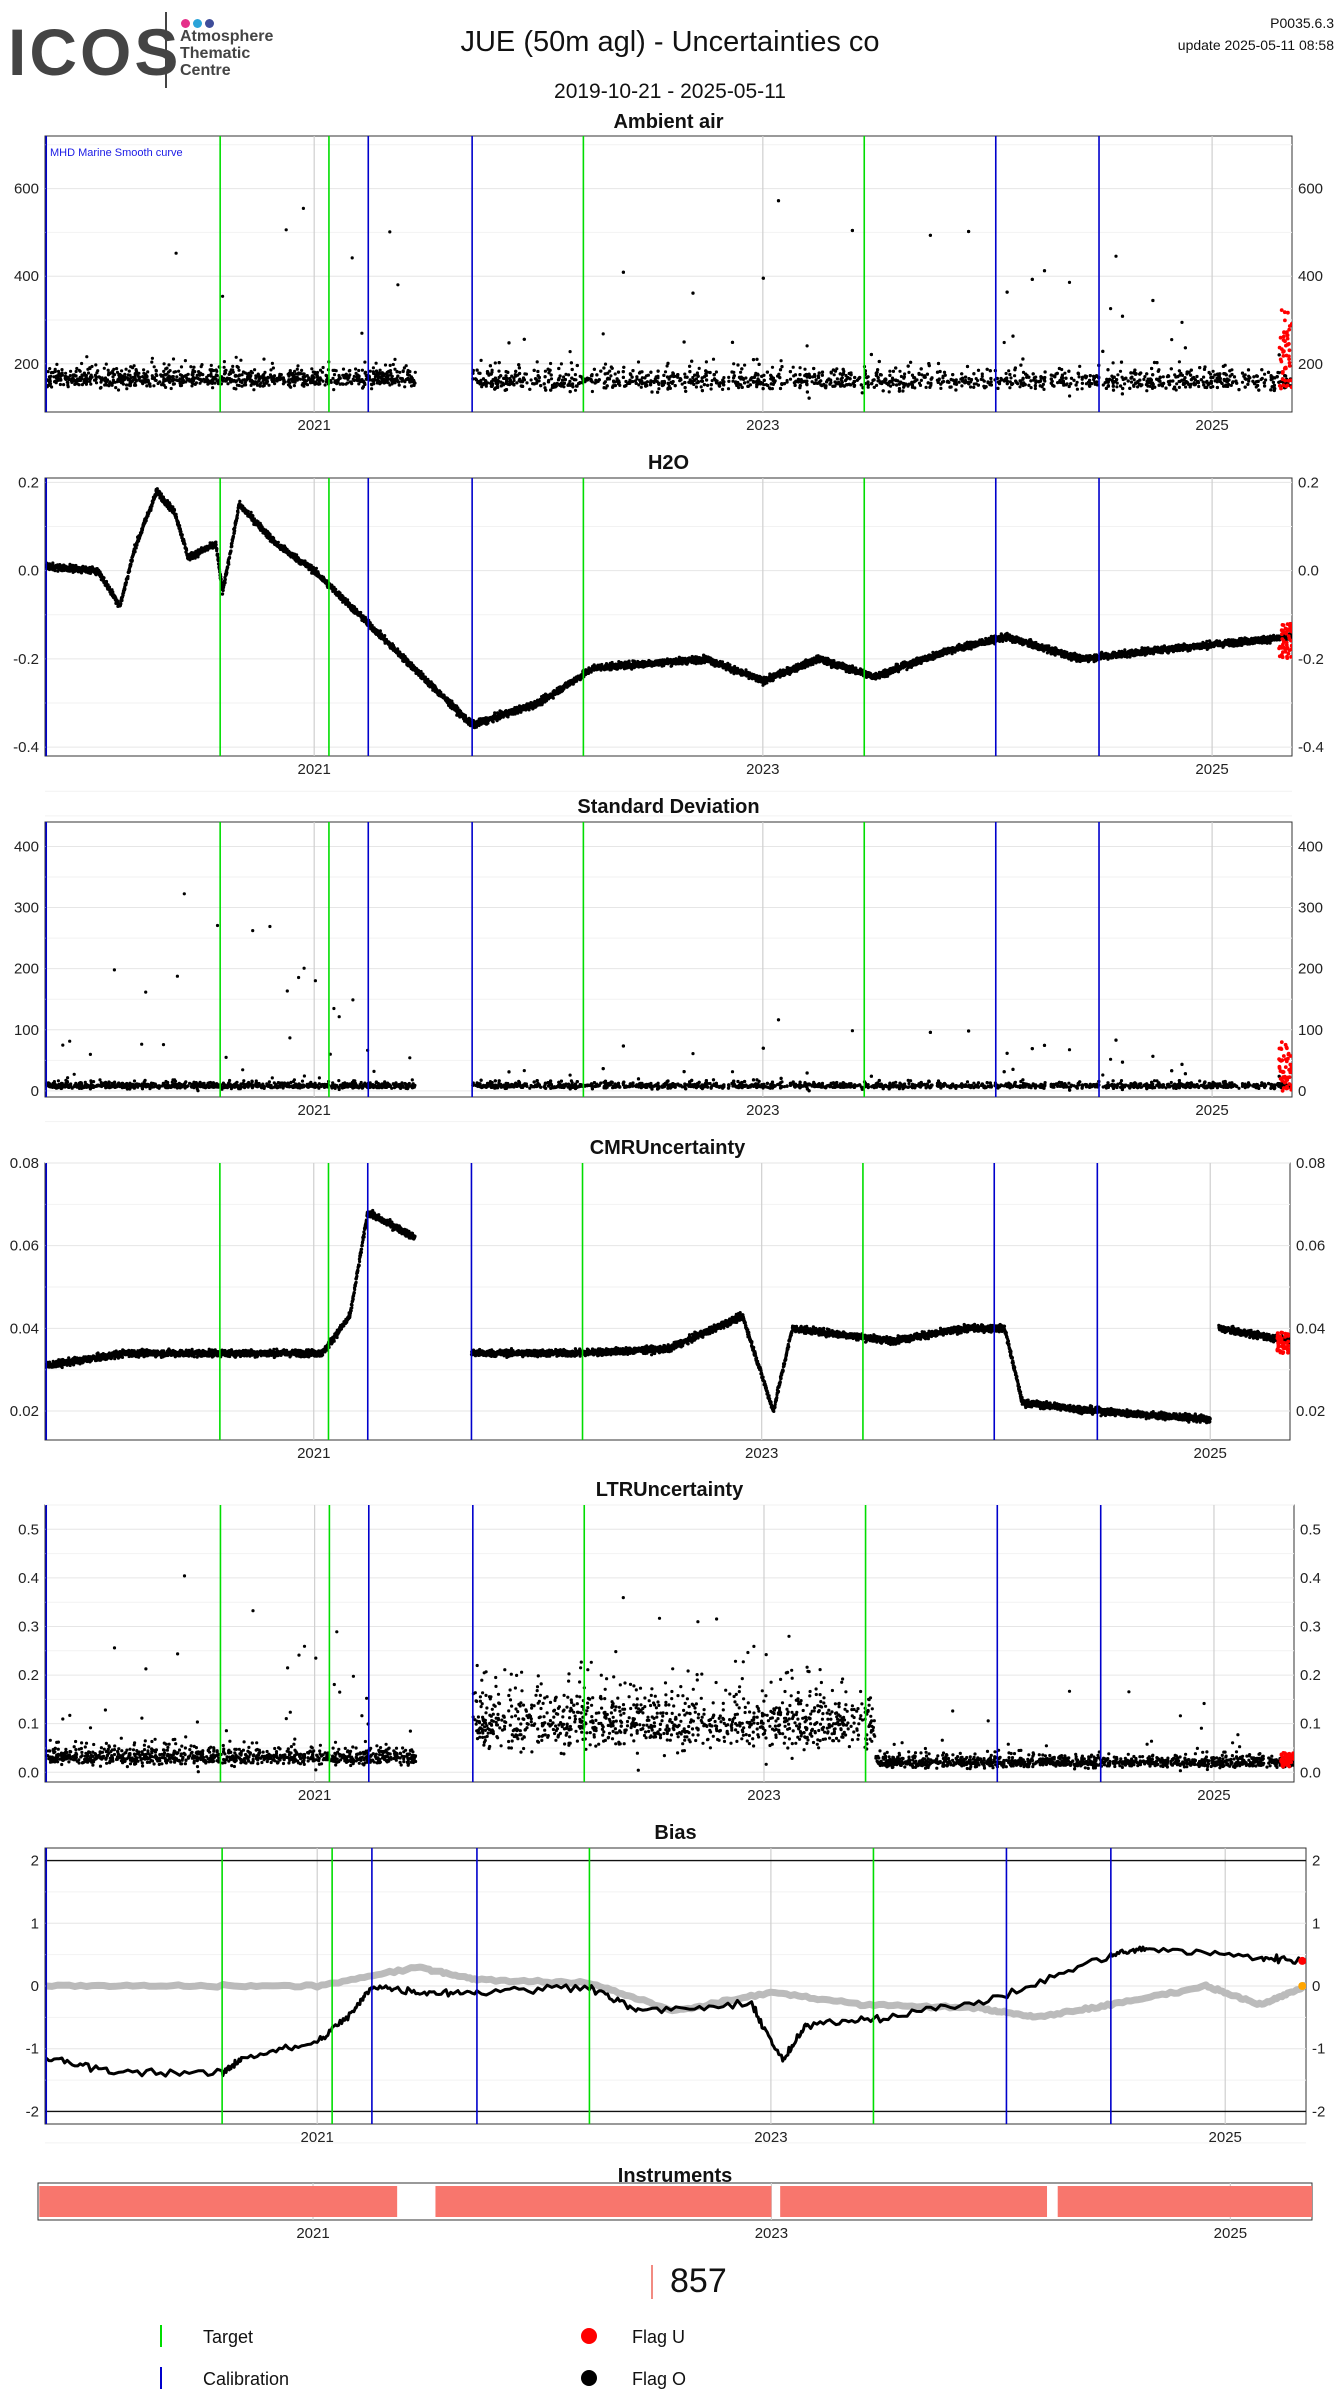 This screenshot has height=2400, width=1340. Describe the element at coordinates (1311, 747) in the screenshot. I see `y-tick-label-right: -0.4` at that location.